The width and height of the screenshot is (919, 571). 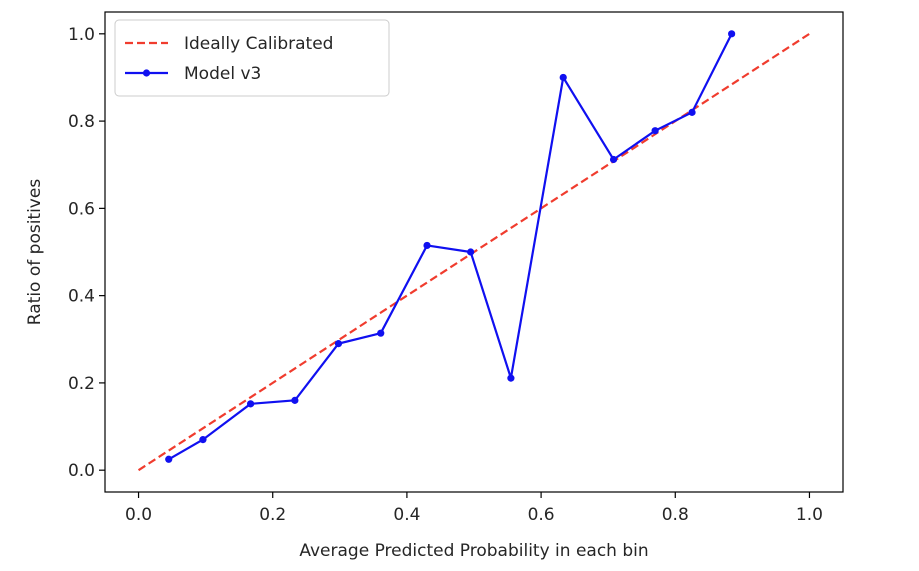 I want to click on legend: Ideally Calibrated Model v3, so click(x=252, y=58).